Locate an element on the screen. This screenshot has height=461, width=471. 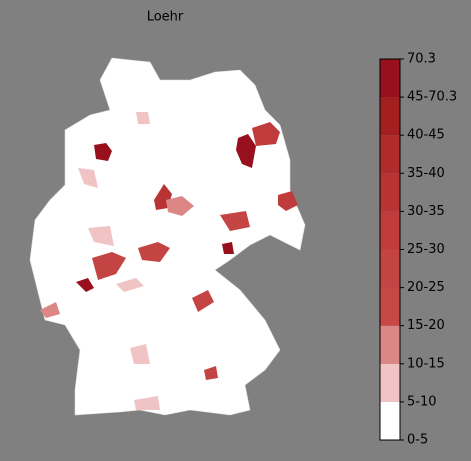
colorbar-label: 40-45 is located at coordinates (426, 135).